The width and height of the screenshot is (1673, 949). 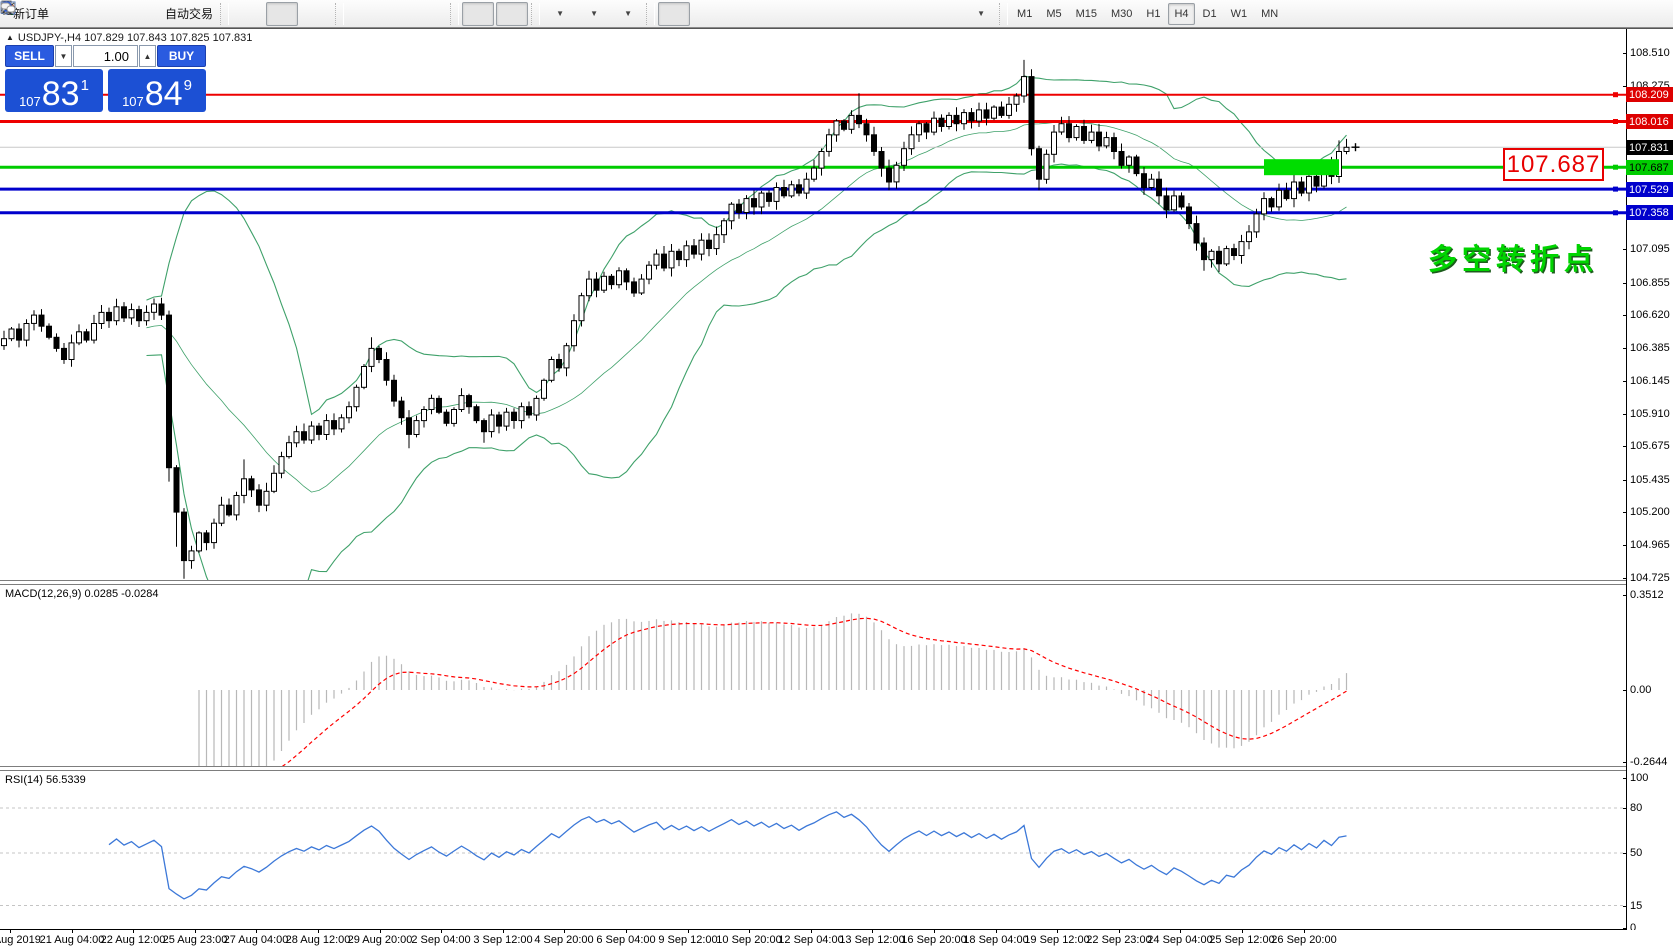 I want to click on timeframe-M1-button: M1, so click(x=1025, y=13).